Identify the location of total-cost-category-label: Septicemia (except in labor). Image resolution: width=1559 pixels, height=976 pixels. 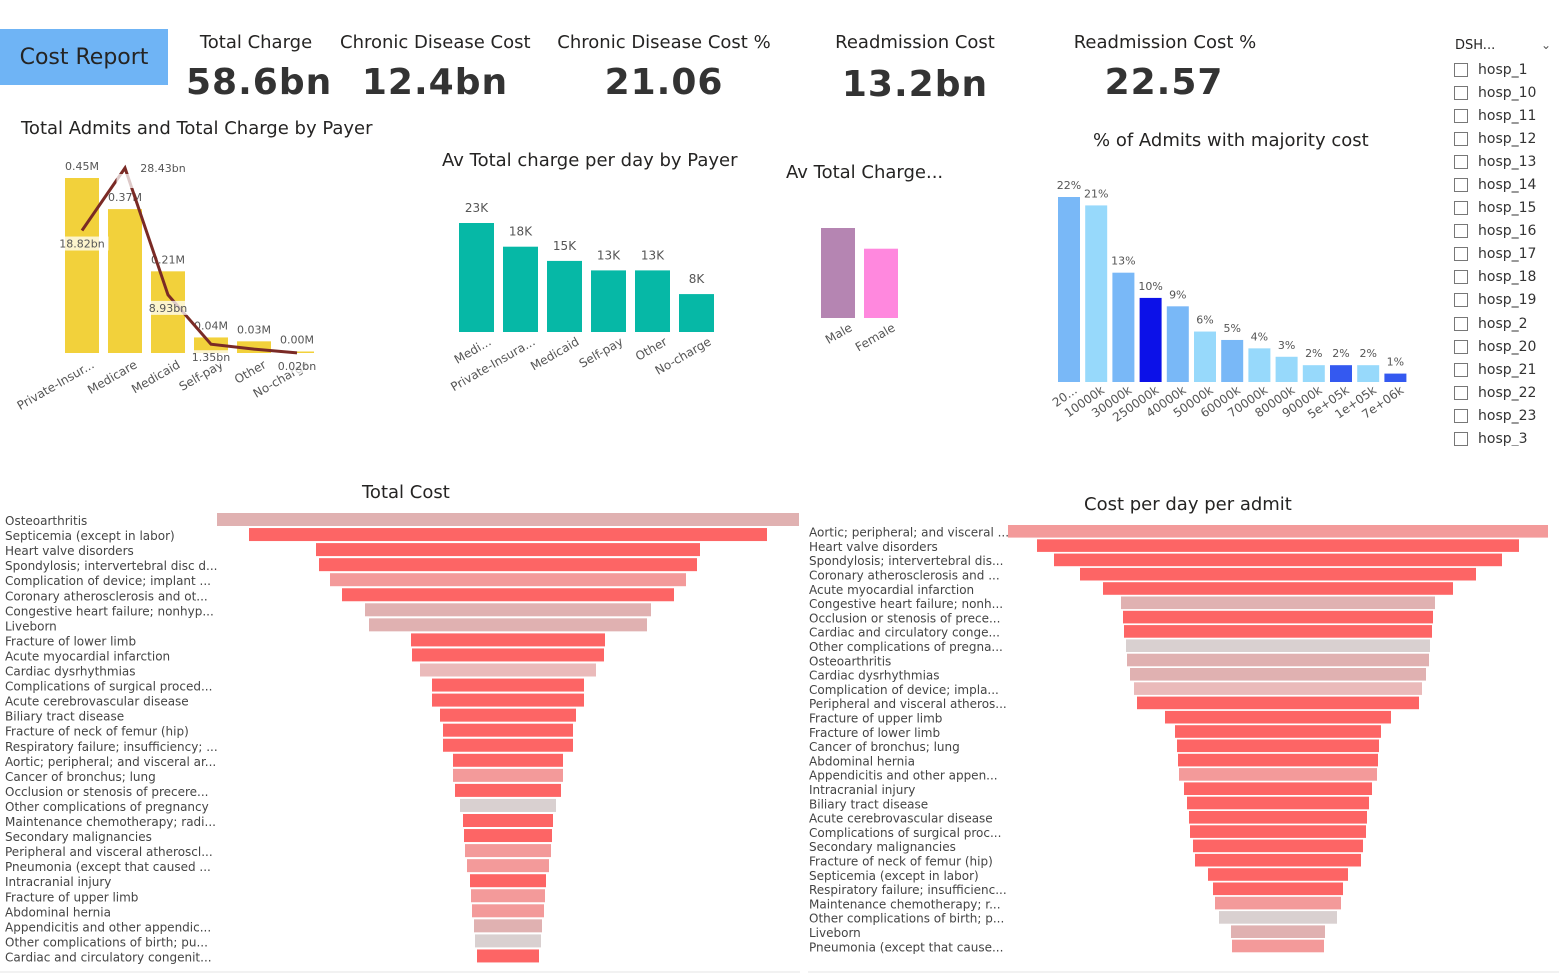
(90, 536).